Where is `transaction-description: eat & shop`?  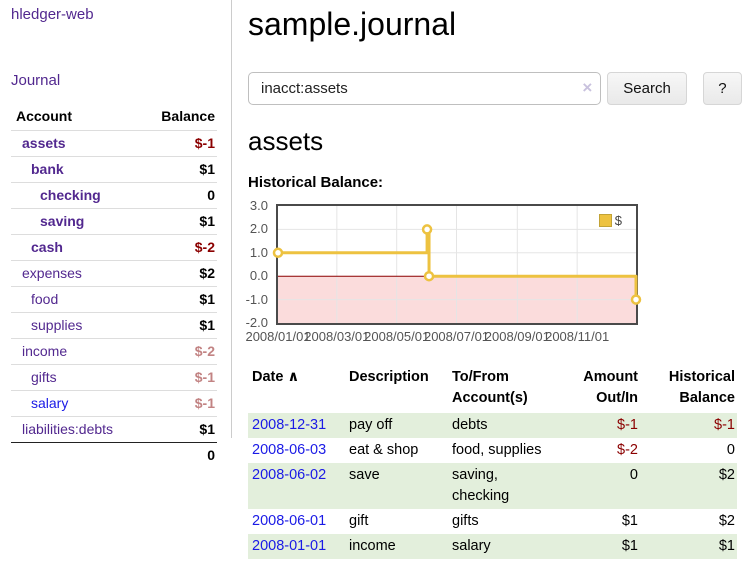
transaction-description: eat & shop is located at coordinates (384, 450).